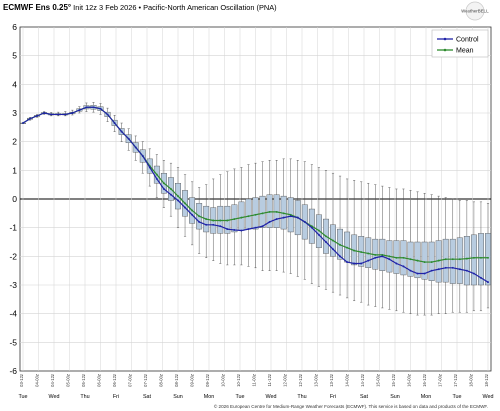 The height and width of the screenshot is (411, 500). What do you see at coordinates (14, 27) in the screenshot?
I see `y-tick-label: 6` at bounding box center [14, 27].